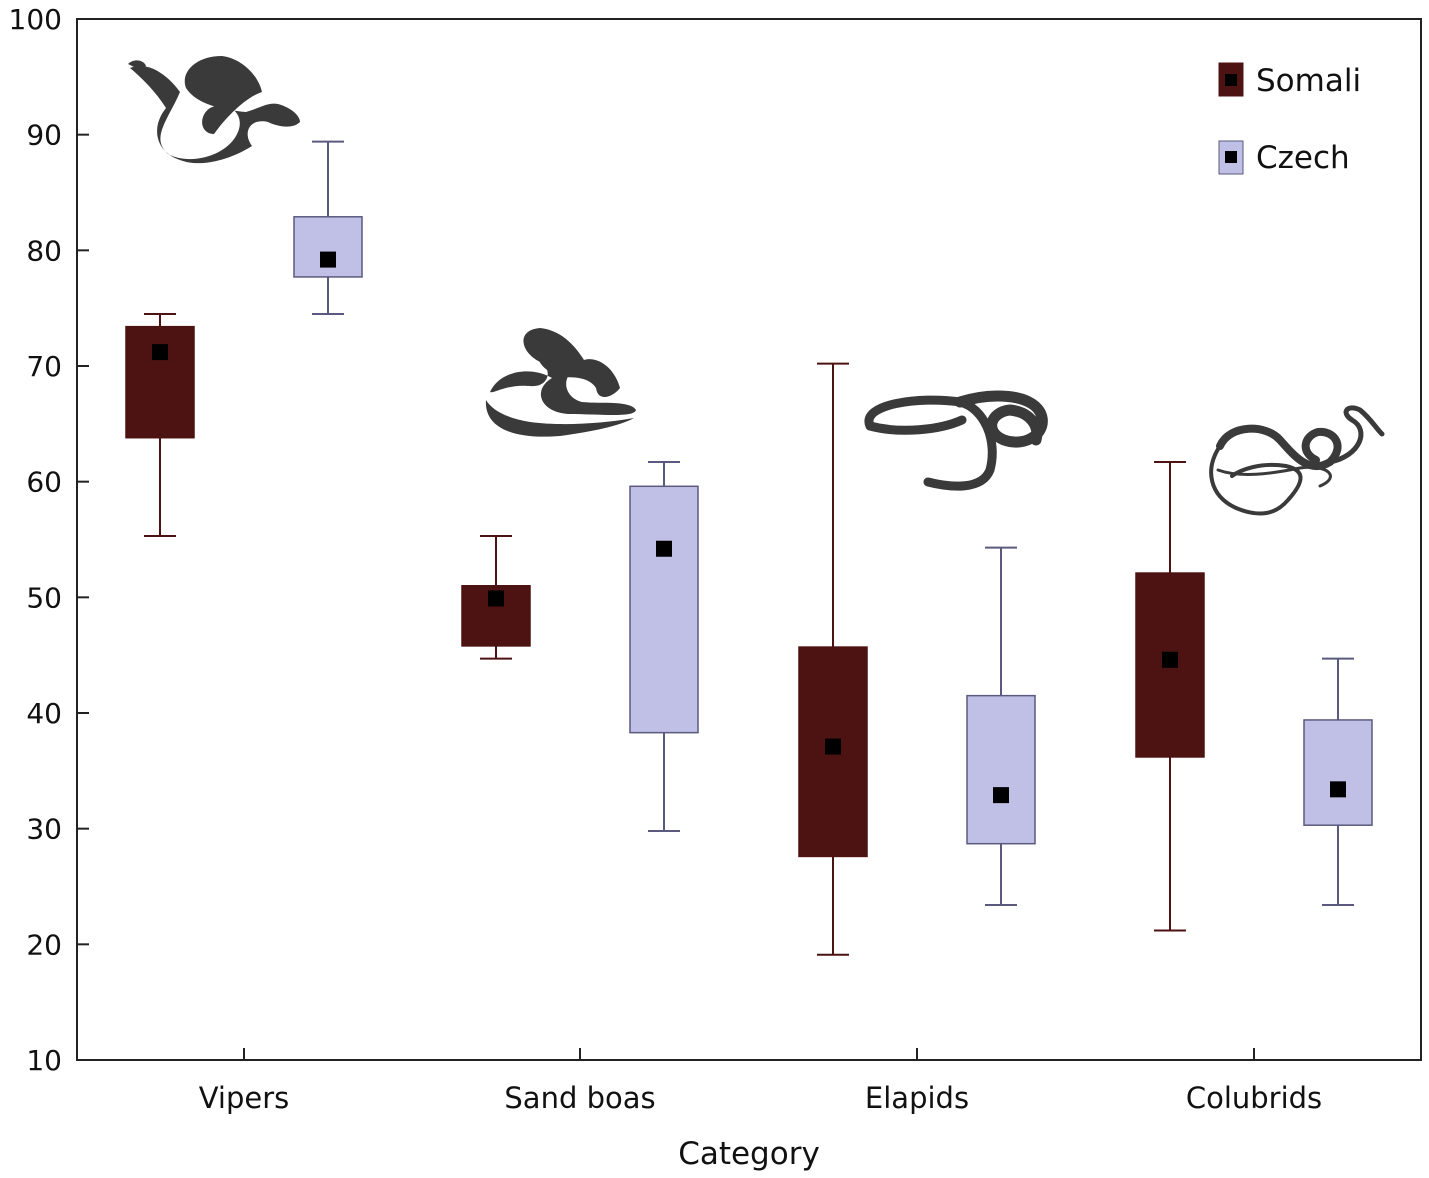 Image resolution: width=1429 pixels, height=1178 pixels. I want to click on y-tick-label: 30, so click(44, 829).